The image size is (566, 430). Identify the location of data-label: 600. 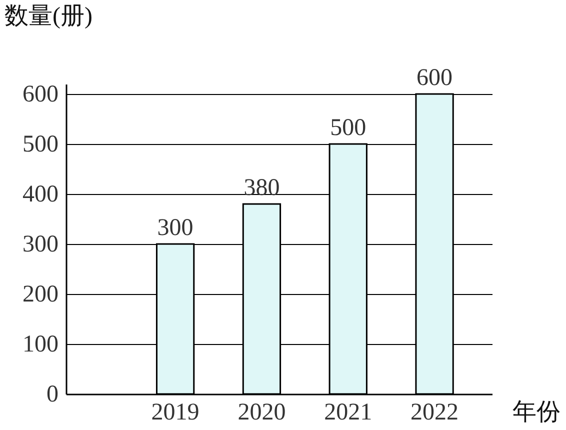
(434, 78).